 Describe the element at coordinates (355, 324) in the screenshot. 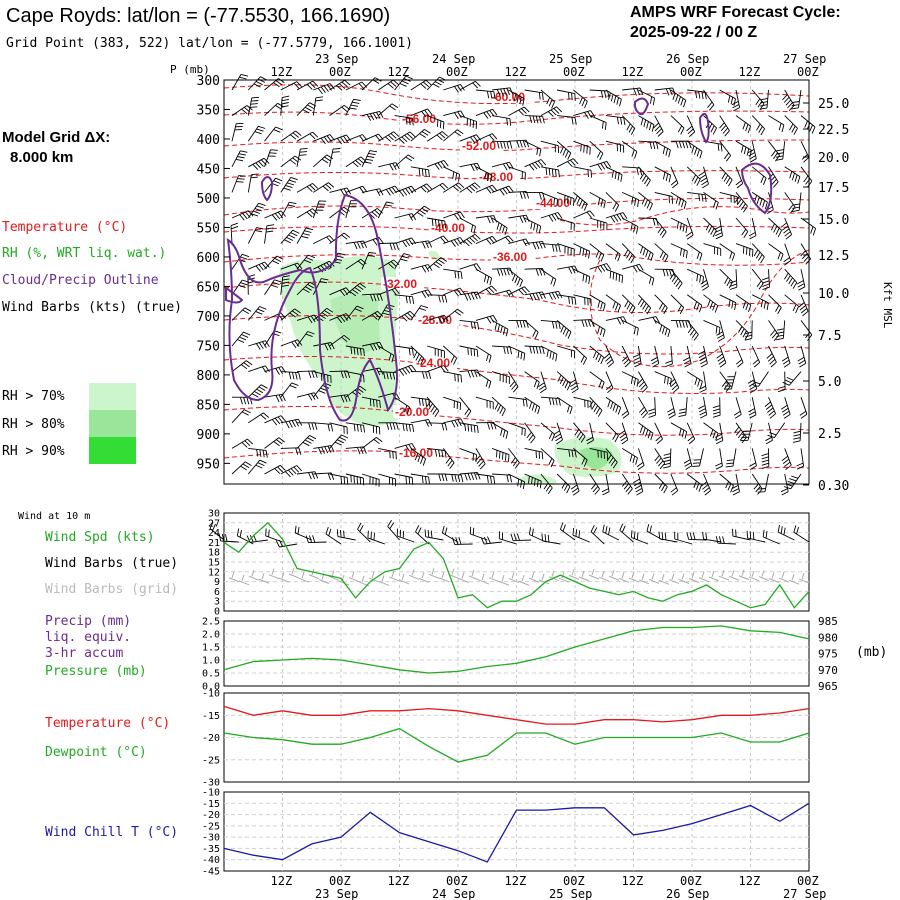

I see `rh-shade` at that location.